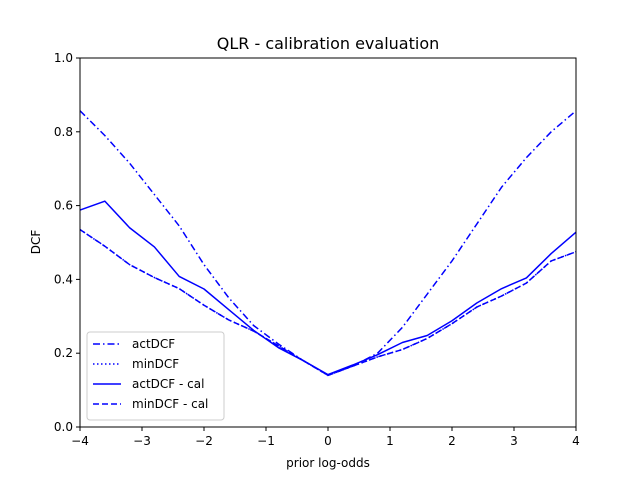 This screenshot has height=480, width=640. I want to click on x-tick-label: 0, so click(328, 441).